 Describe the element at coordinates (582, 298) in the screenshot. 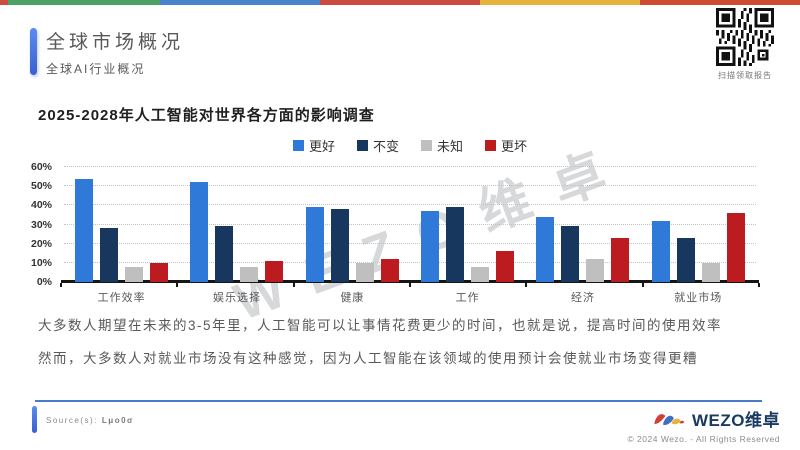

I see `category-label: 经济` at that location.